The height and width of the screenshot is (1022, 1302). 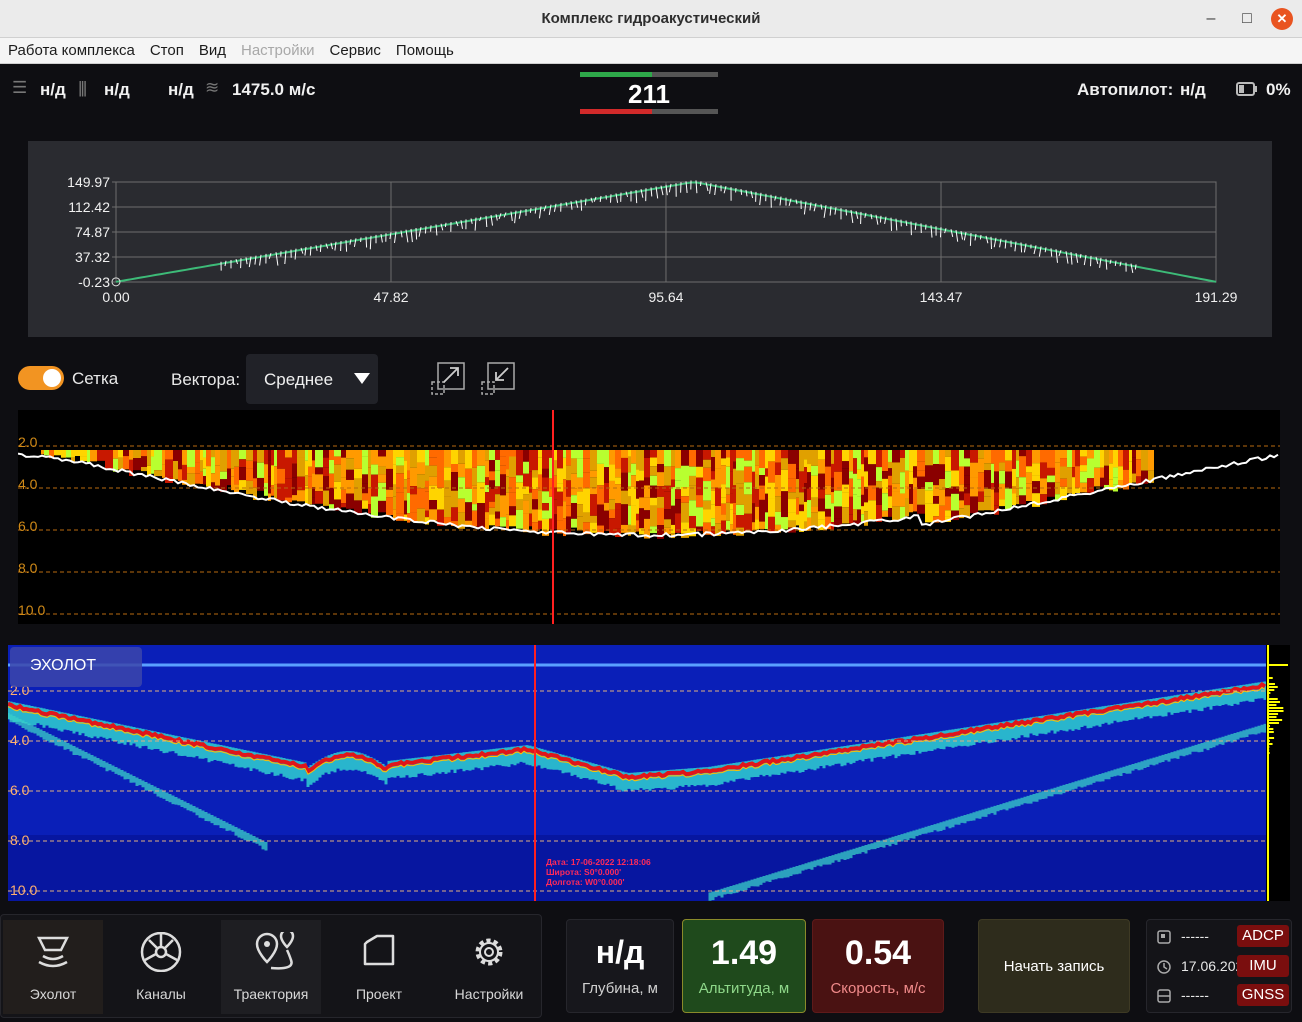 What do you see at coordinates (499, 379) in the screenshot?
I see `collapse-icon` at bounding box center [499, 379].